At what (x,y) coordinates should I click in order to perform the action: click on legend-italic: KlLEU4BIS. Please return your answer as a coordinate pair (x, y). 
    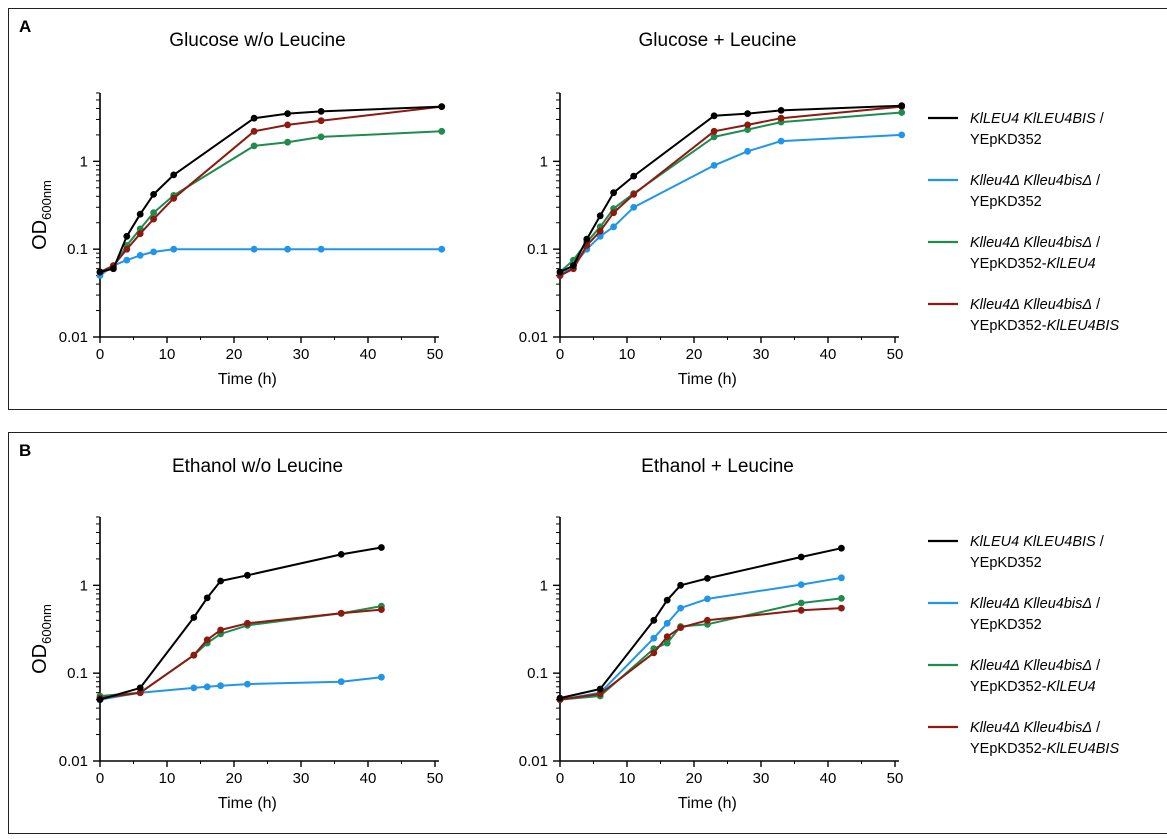
    Looking at the image, I should click on (1083, 326).